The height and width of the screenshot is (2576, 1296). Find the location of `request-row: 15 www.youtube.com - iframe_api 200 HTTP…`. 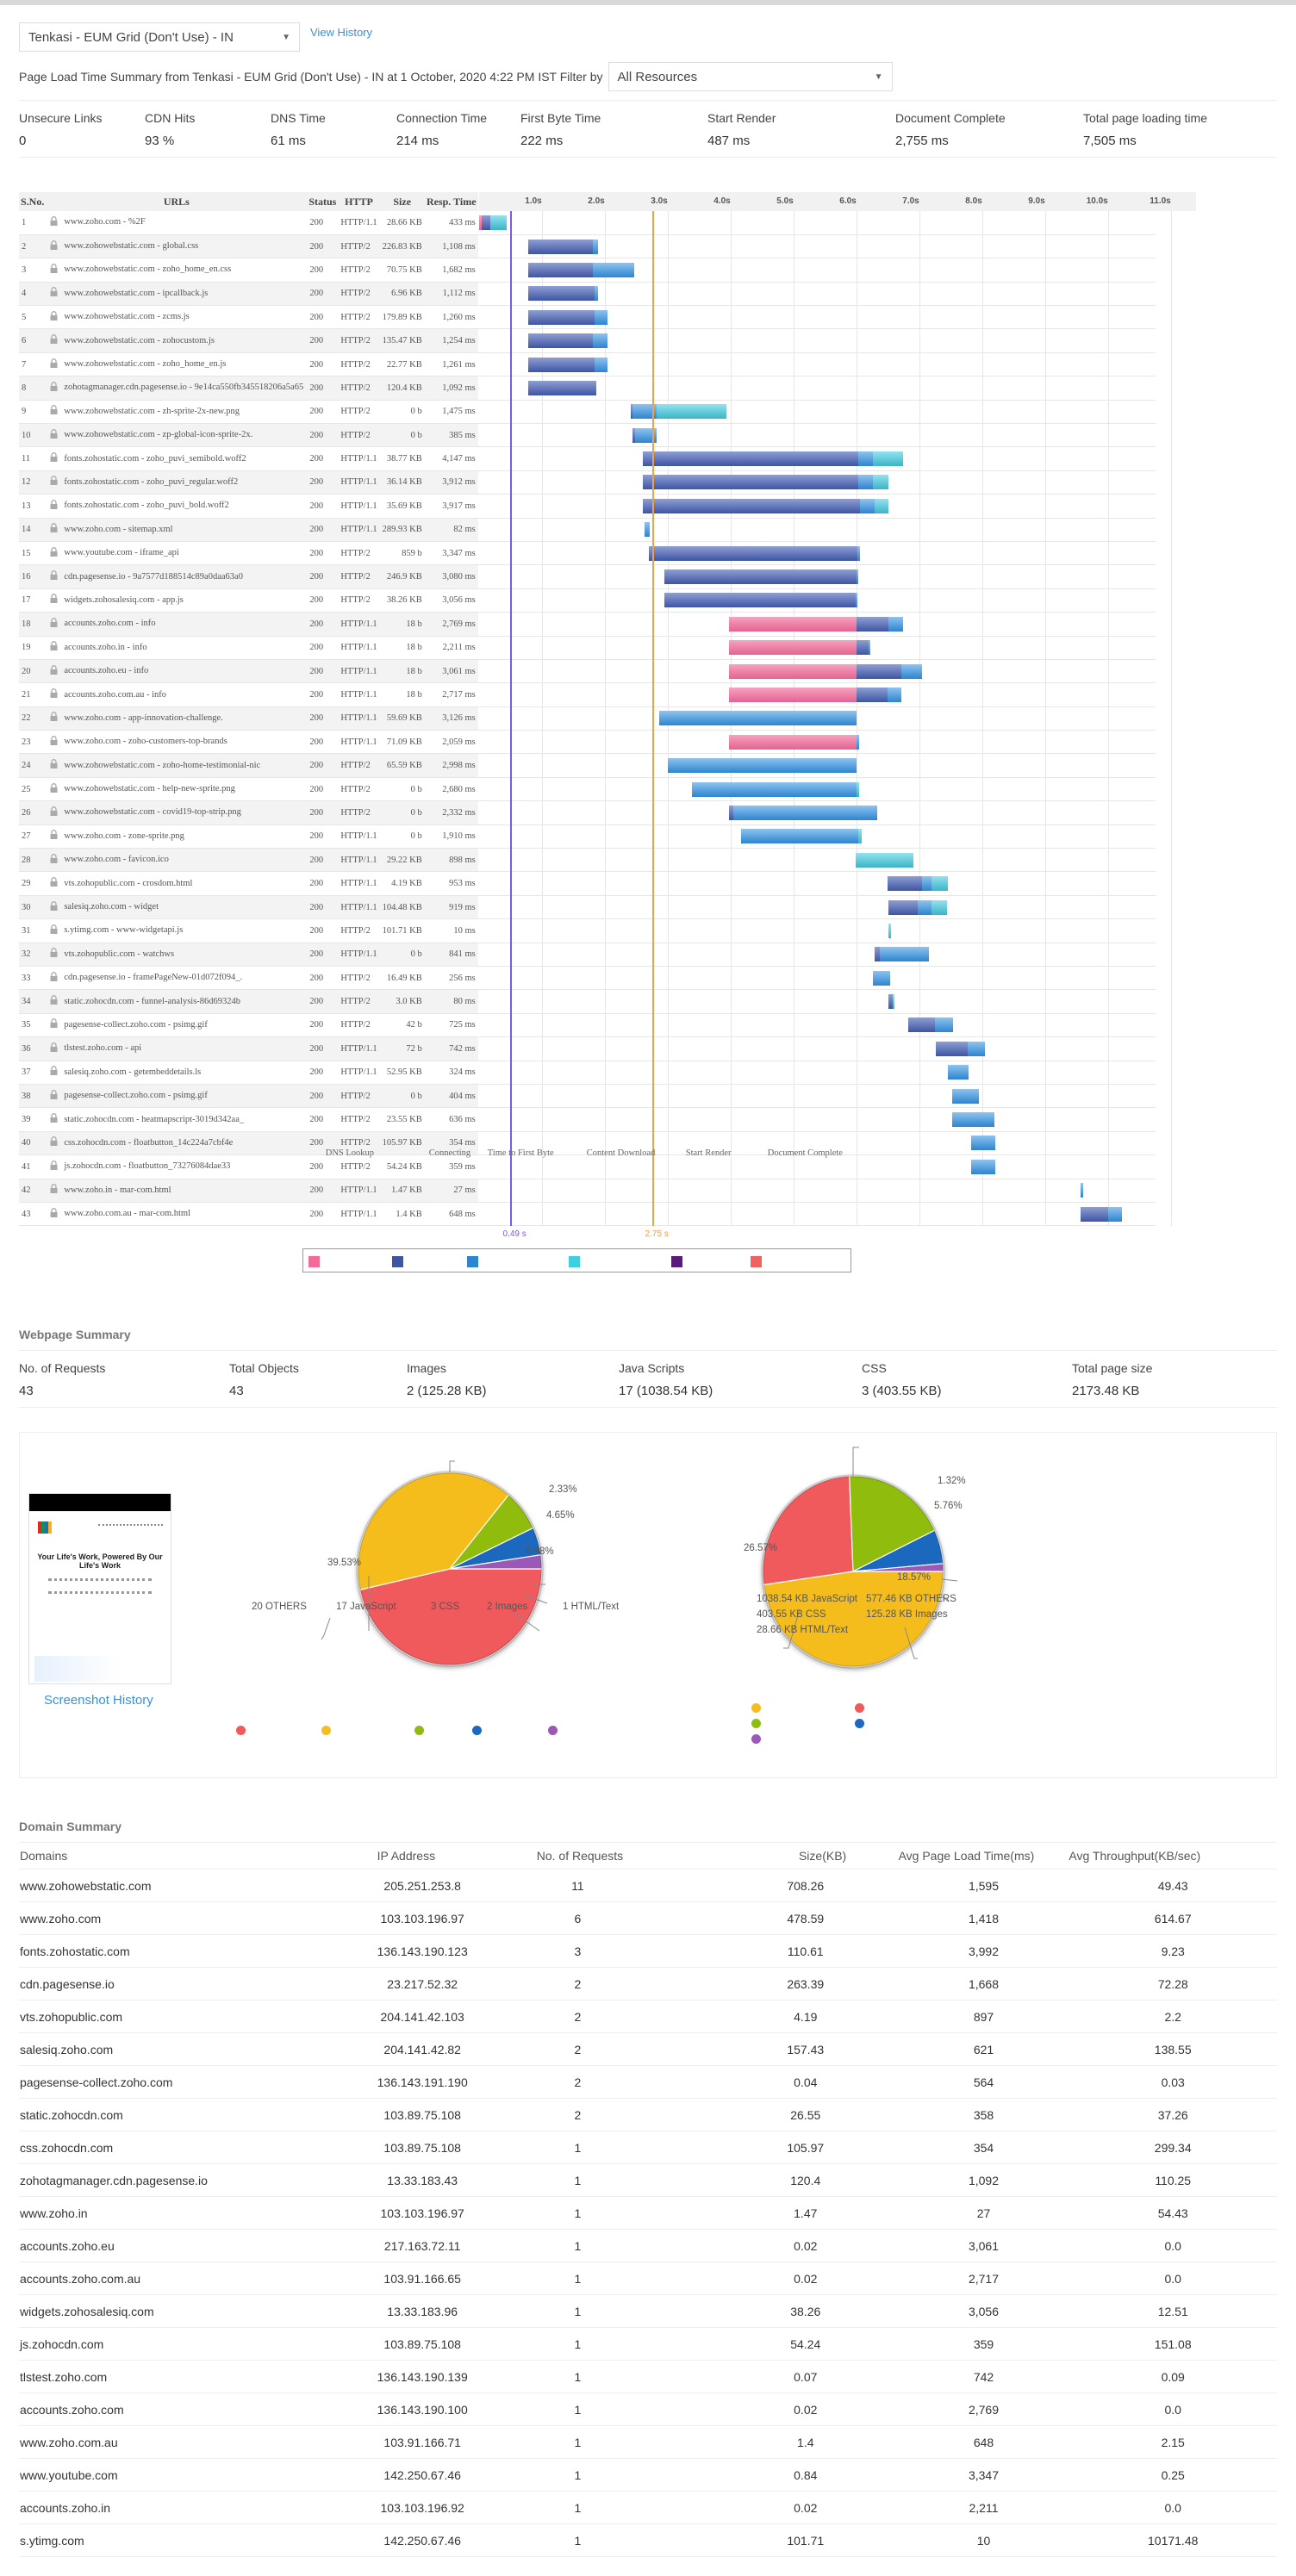

request-row: 15 www.youtube.com - iframe_api 200 HTTP… is located at coordinates (587, 554).